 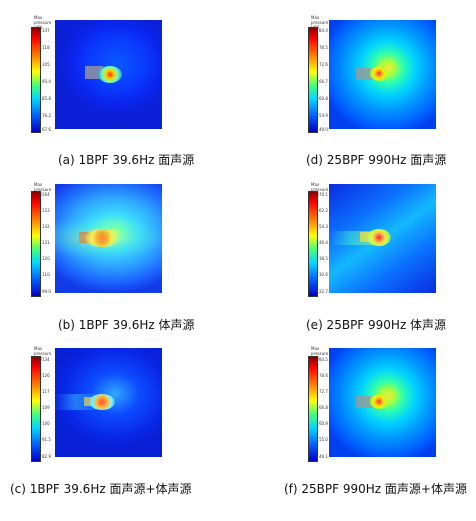 I want to click on pressure-field-image-a, so click(x=108, y=74).